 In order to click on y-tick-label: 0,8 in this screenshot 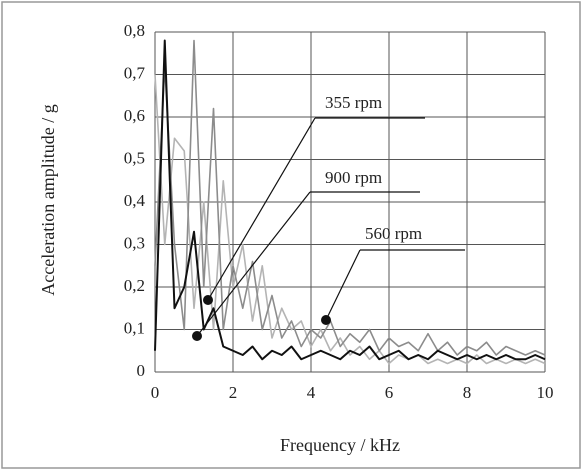, I will do `click(134, 30)`.